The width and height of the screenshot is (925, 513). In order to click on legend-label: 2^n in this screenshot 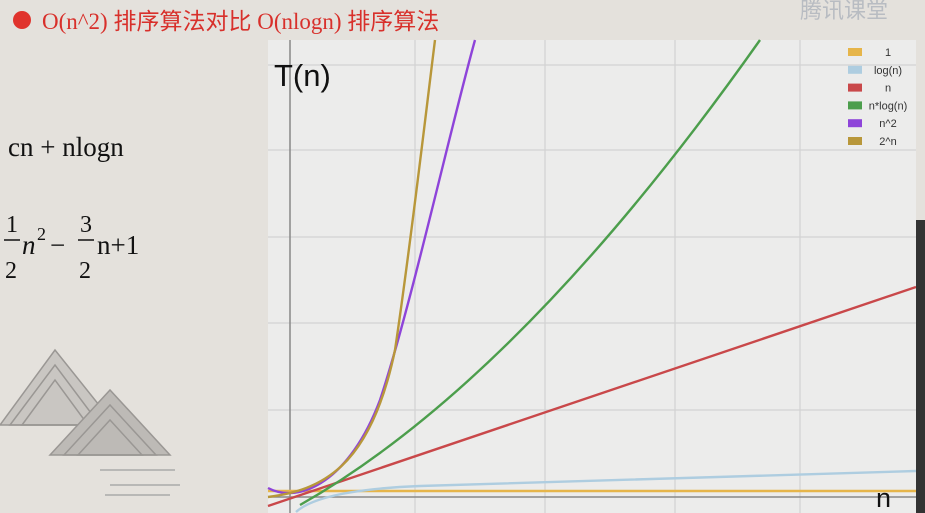, I will do `click(887, 142)`.